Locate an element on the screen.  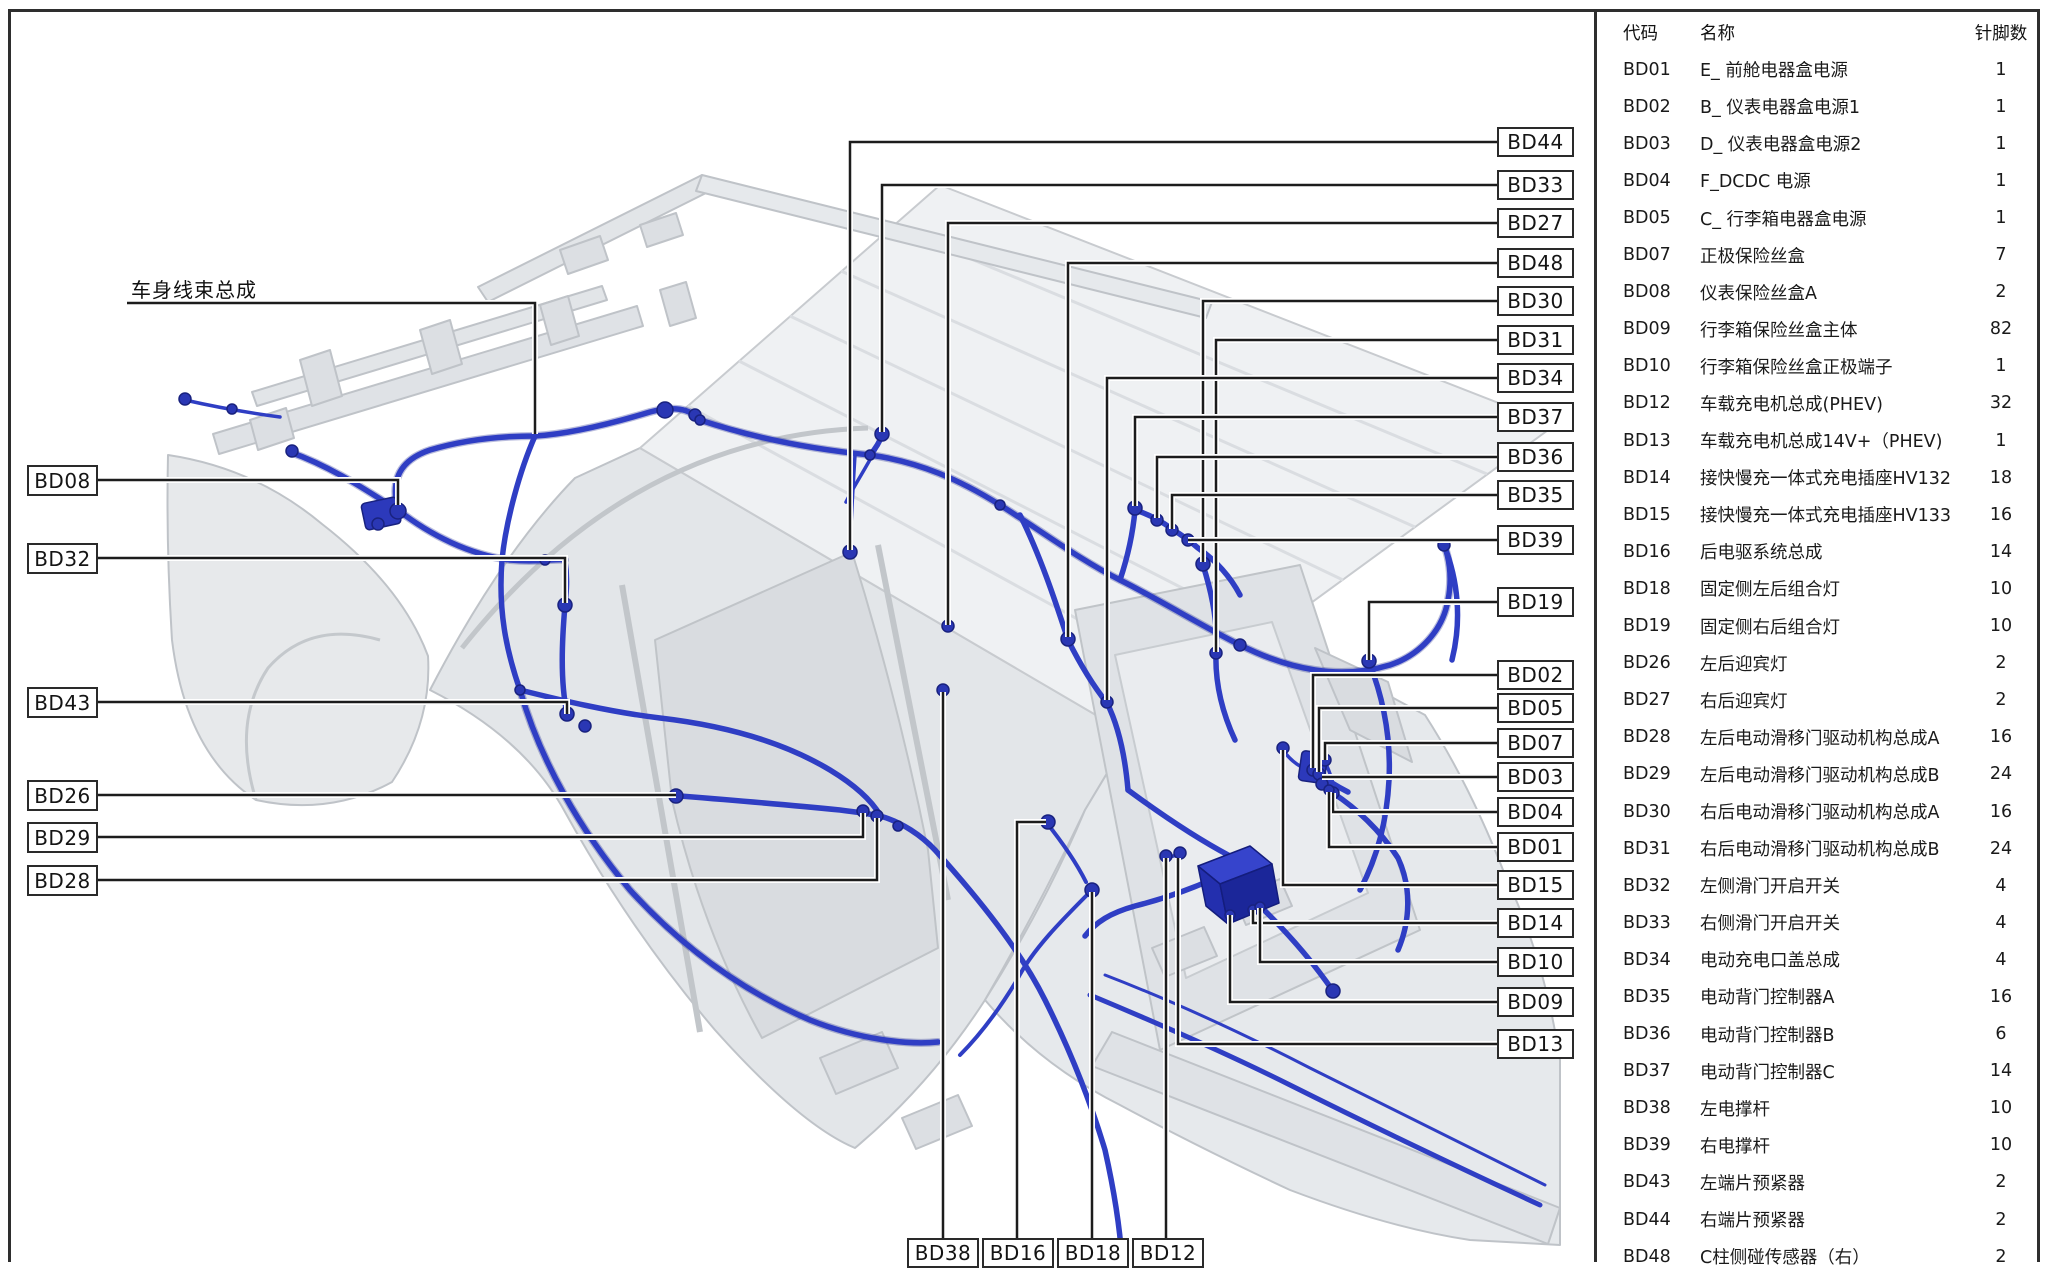
table-row: BD19 固定侧右后组合灯 10 is located at coordinates (1816, 626).